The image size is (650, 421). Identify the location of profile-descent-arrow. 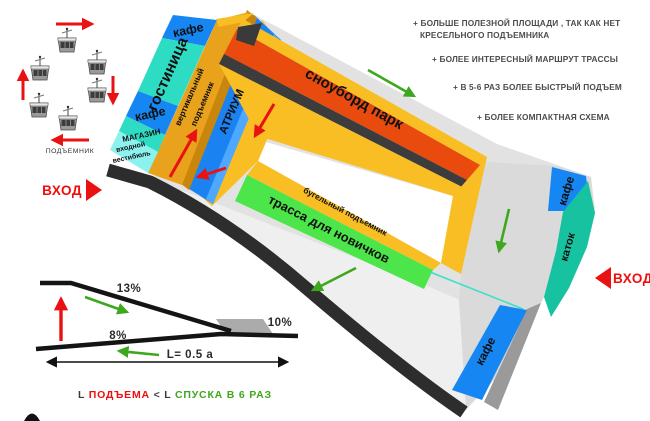
(107, 305).